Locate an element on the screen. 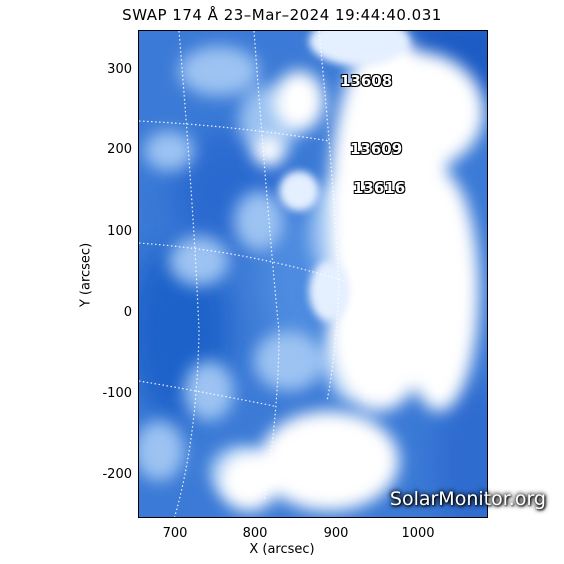  x-tick-label: 800 is located at coordinates (255, 533).